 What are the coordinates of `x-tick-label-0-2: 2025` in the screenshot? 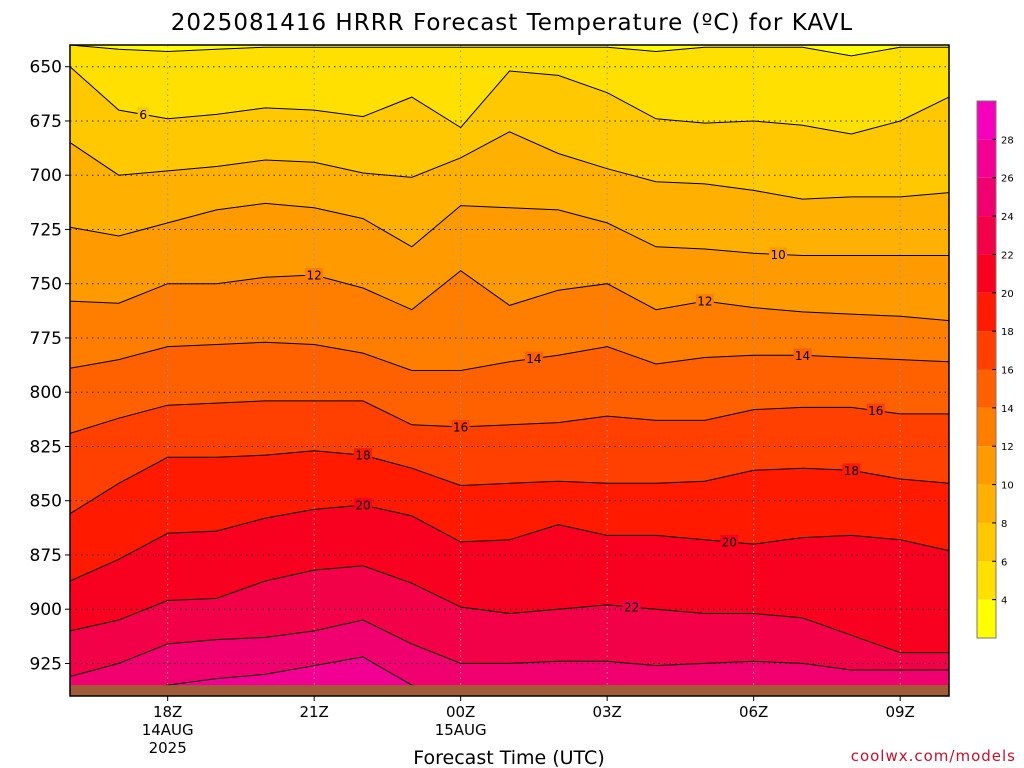 It's located at (168, 748).